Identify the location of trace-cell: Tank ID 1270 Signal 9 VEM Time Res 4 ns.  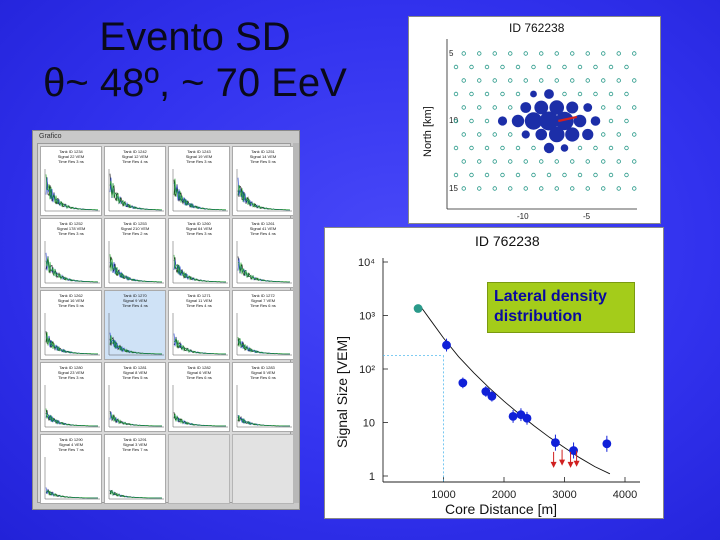
(135, 325).